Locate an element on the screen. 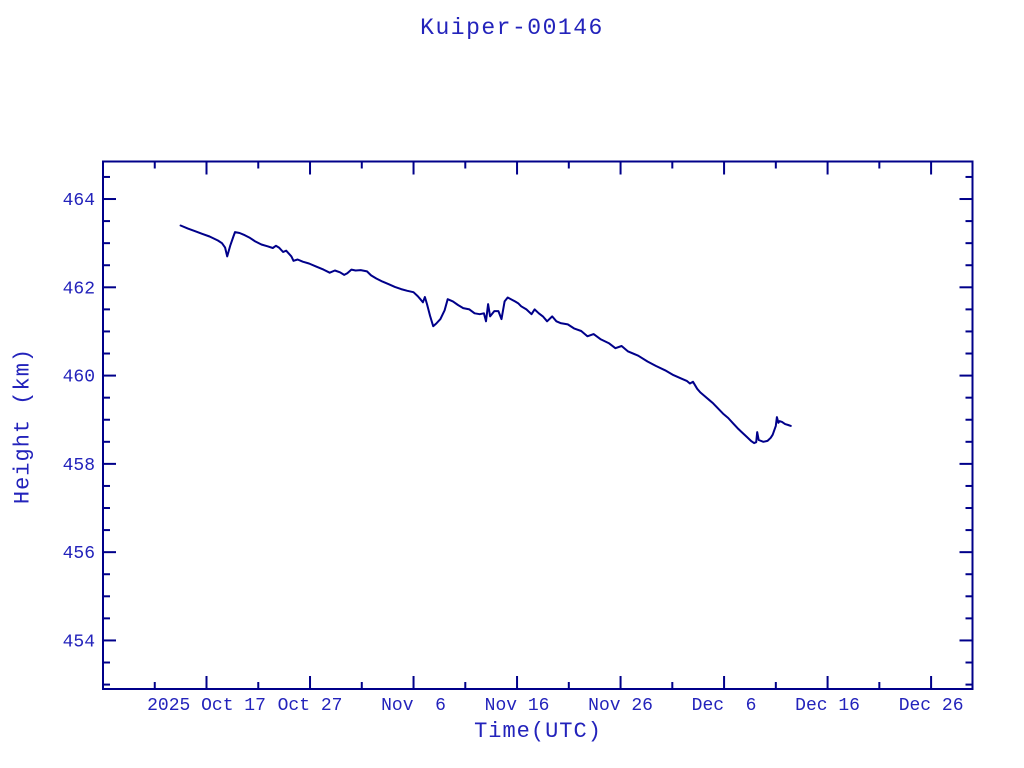 The width and height of the screenshot is (1024, 768). y-axis-title: Height (km) is located at coordinates (23, 426).